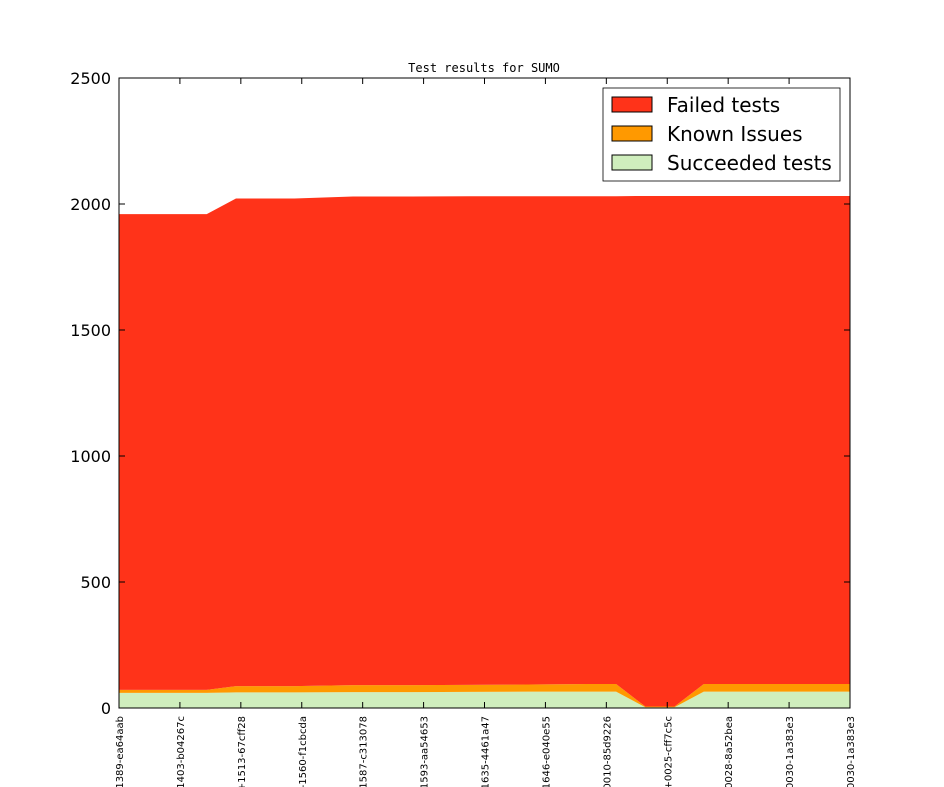 The height and width of the screenshot is (787, 944). I want to click on legend: Failed tests Known Issues Succeeded tests, so click(721, 134).